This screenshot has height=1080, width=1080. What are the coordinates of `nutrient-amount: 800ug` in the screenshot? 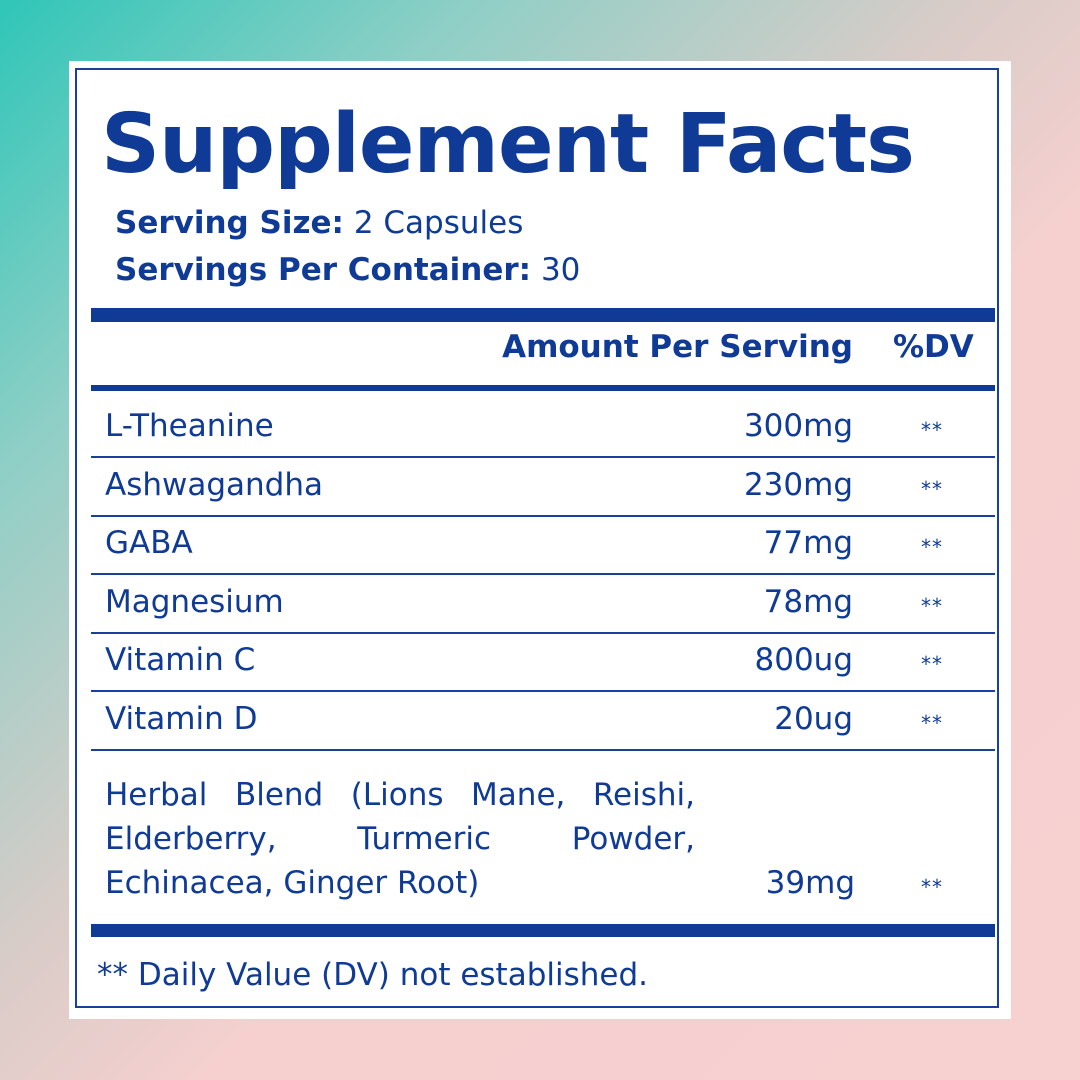 It's located at (804, 660).